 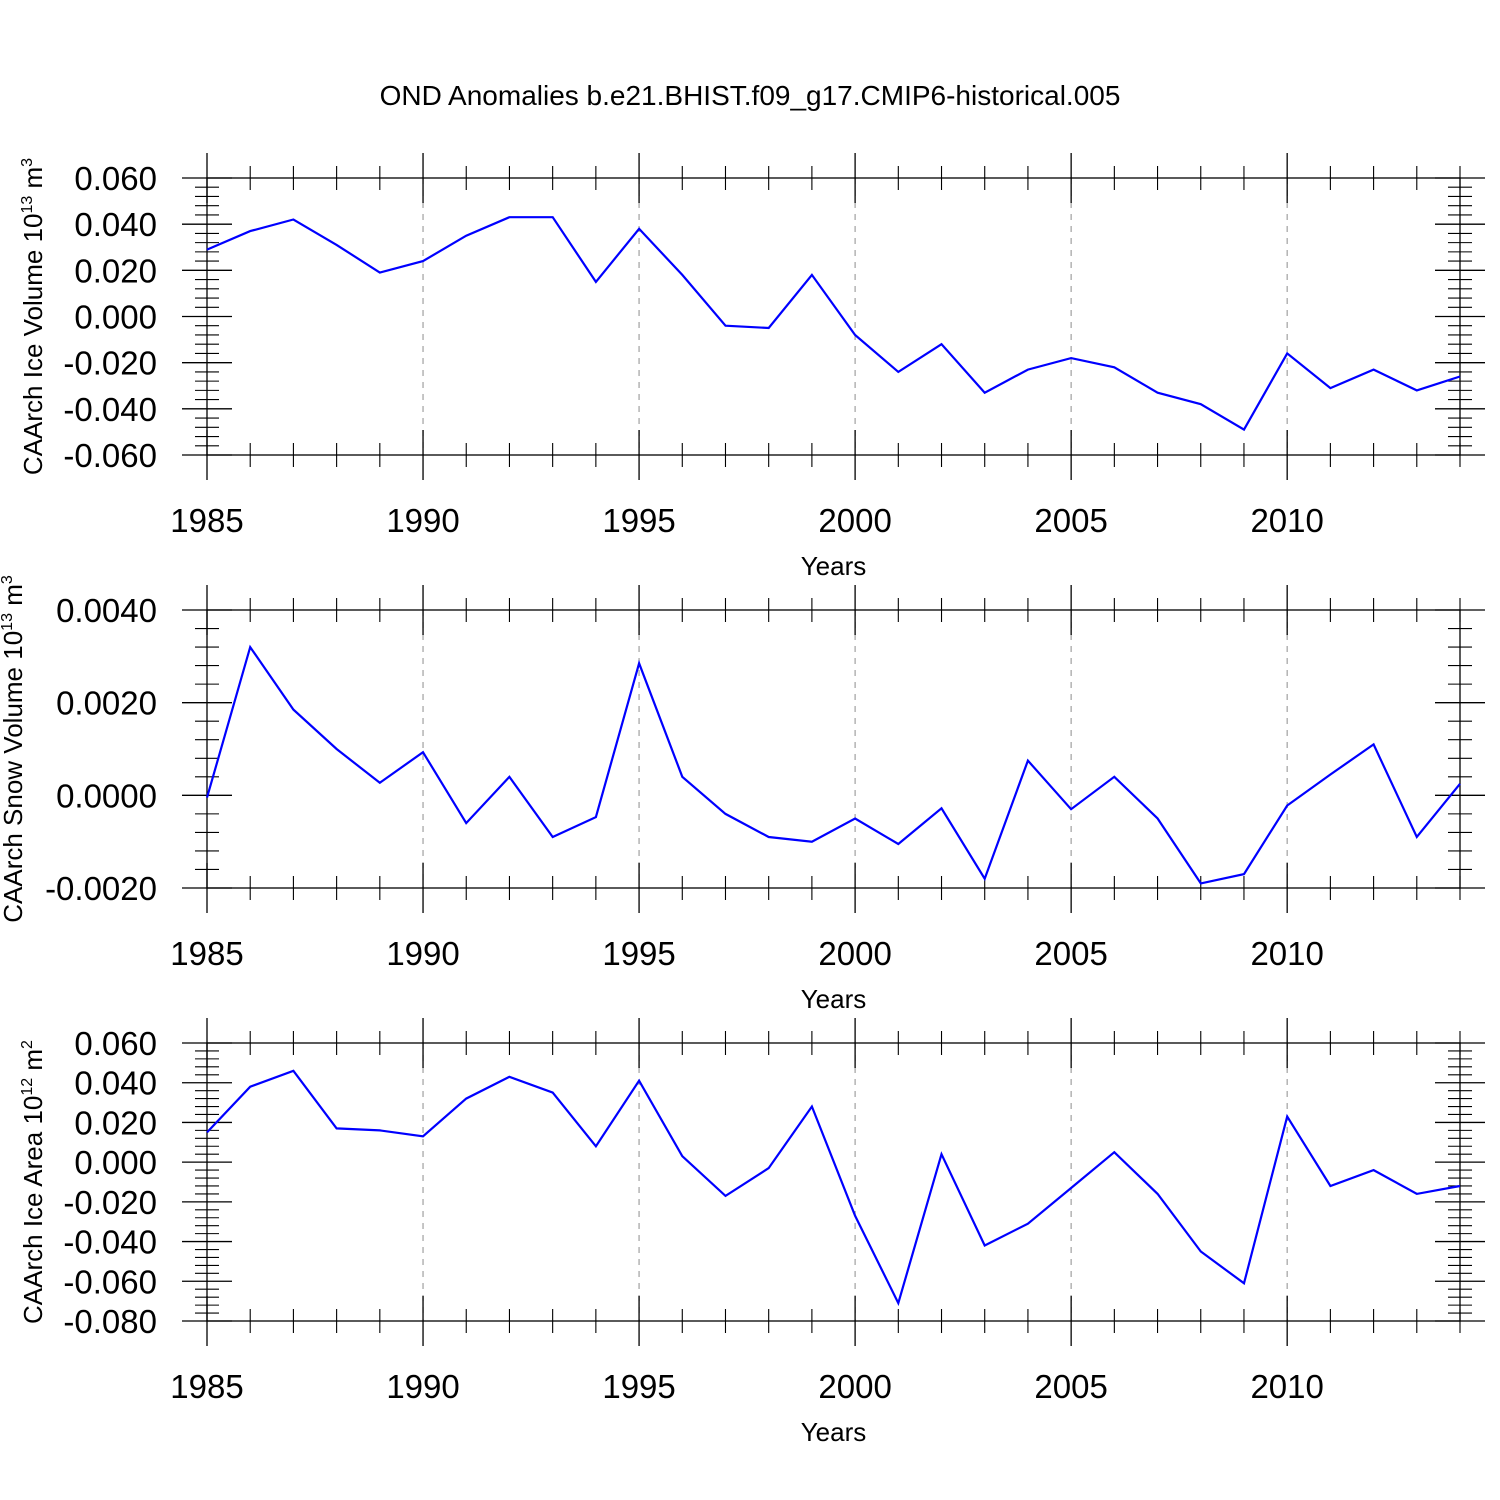 I want to click on y-axis-label-superscript: 12, so click(x=27, y=1087).